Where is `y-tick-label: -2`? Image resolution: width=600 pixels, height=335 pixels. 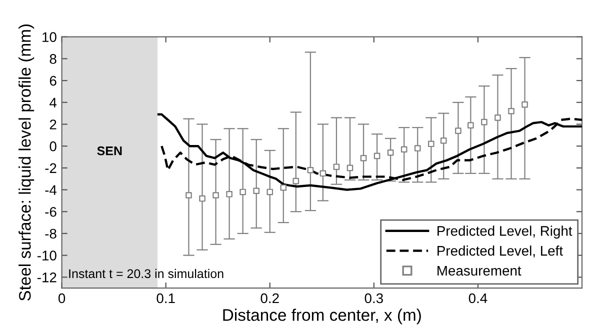
y-tick-label: -2 is located at coordinates (50, 168).